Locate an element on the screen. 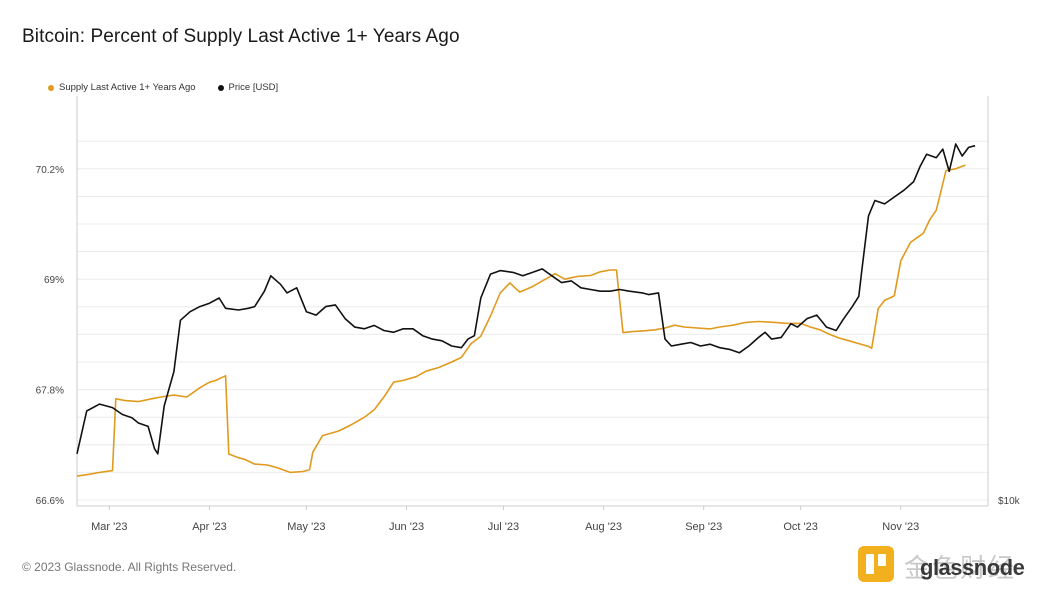 This screenshot has height=594, width=1056. legend-item-price: Price [USD] is located at coordinates (248, 87).